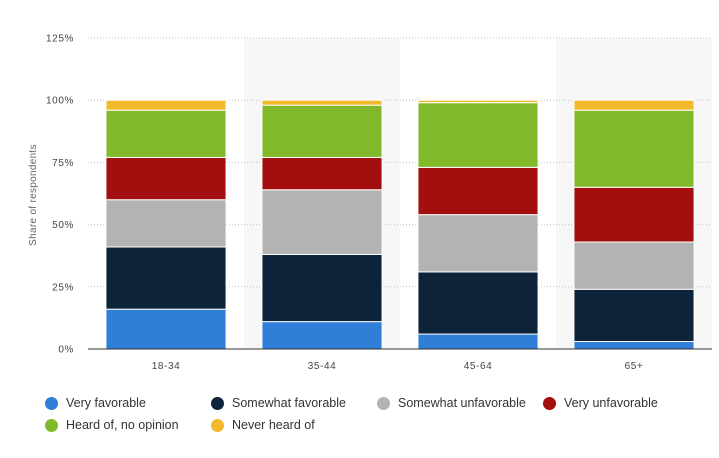 This screenshot has width=719, height=458. I want to click on legend-label: Never heard of, so click(273, 425).